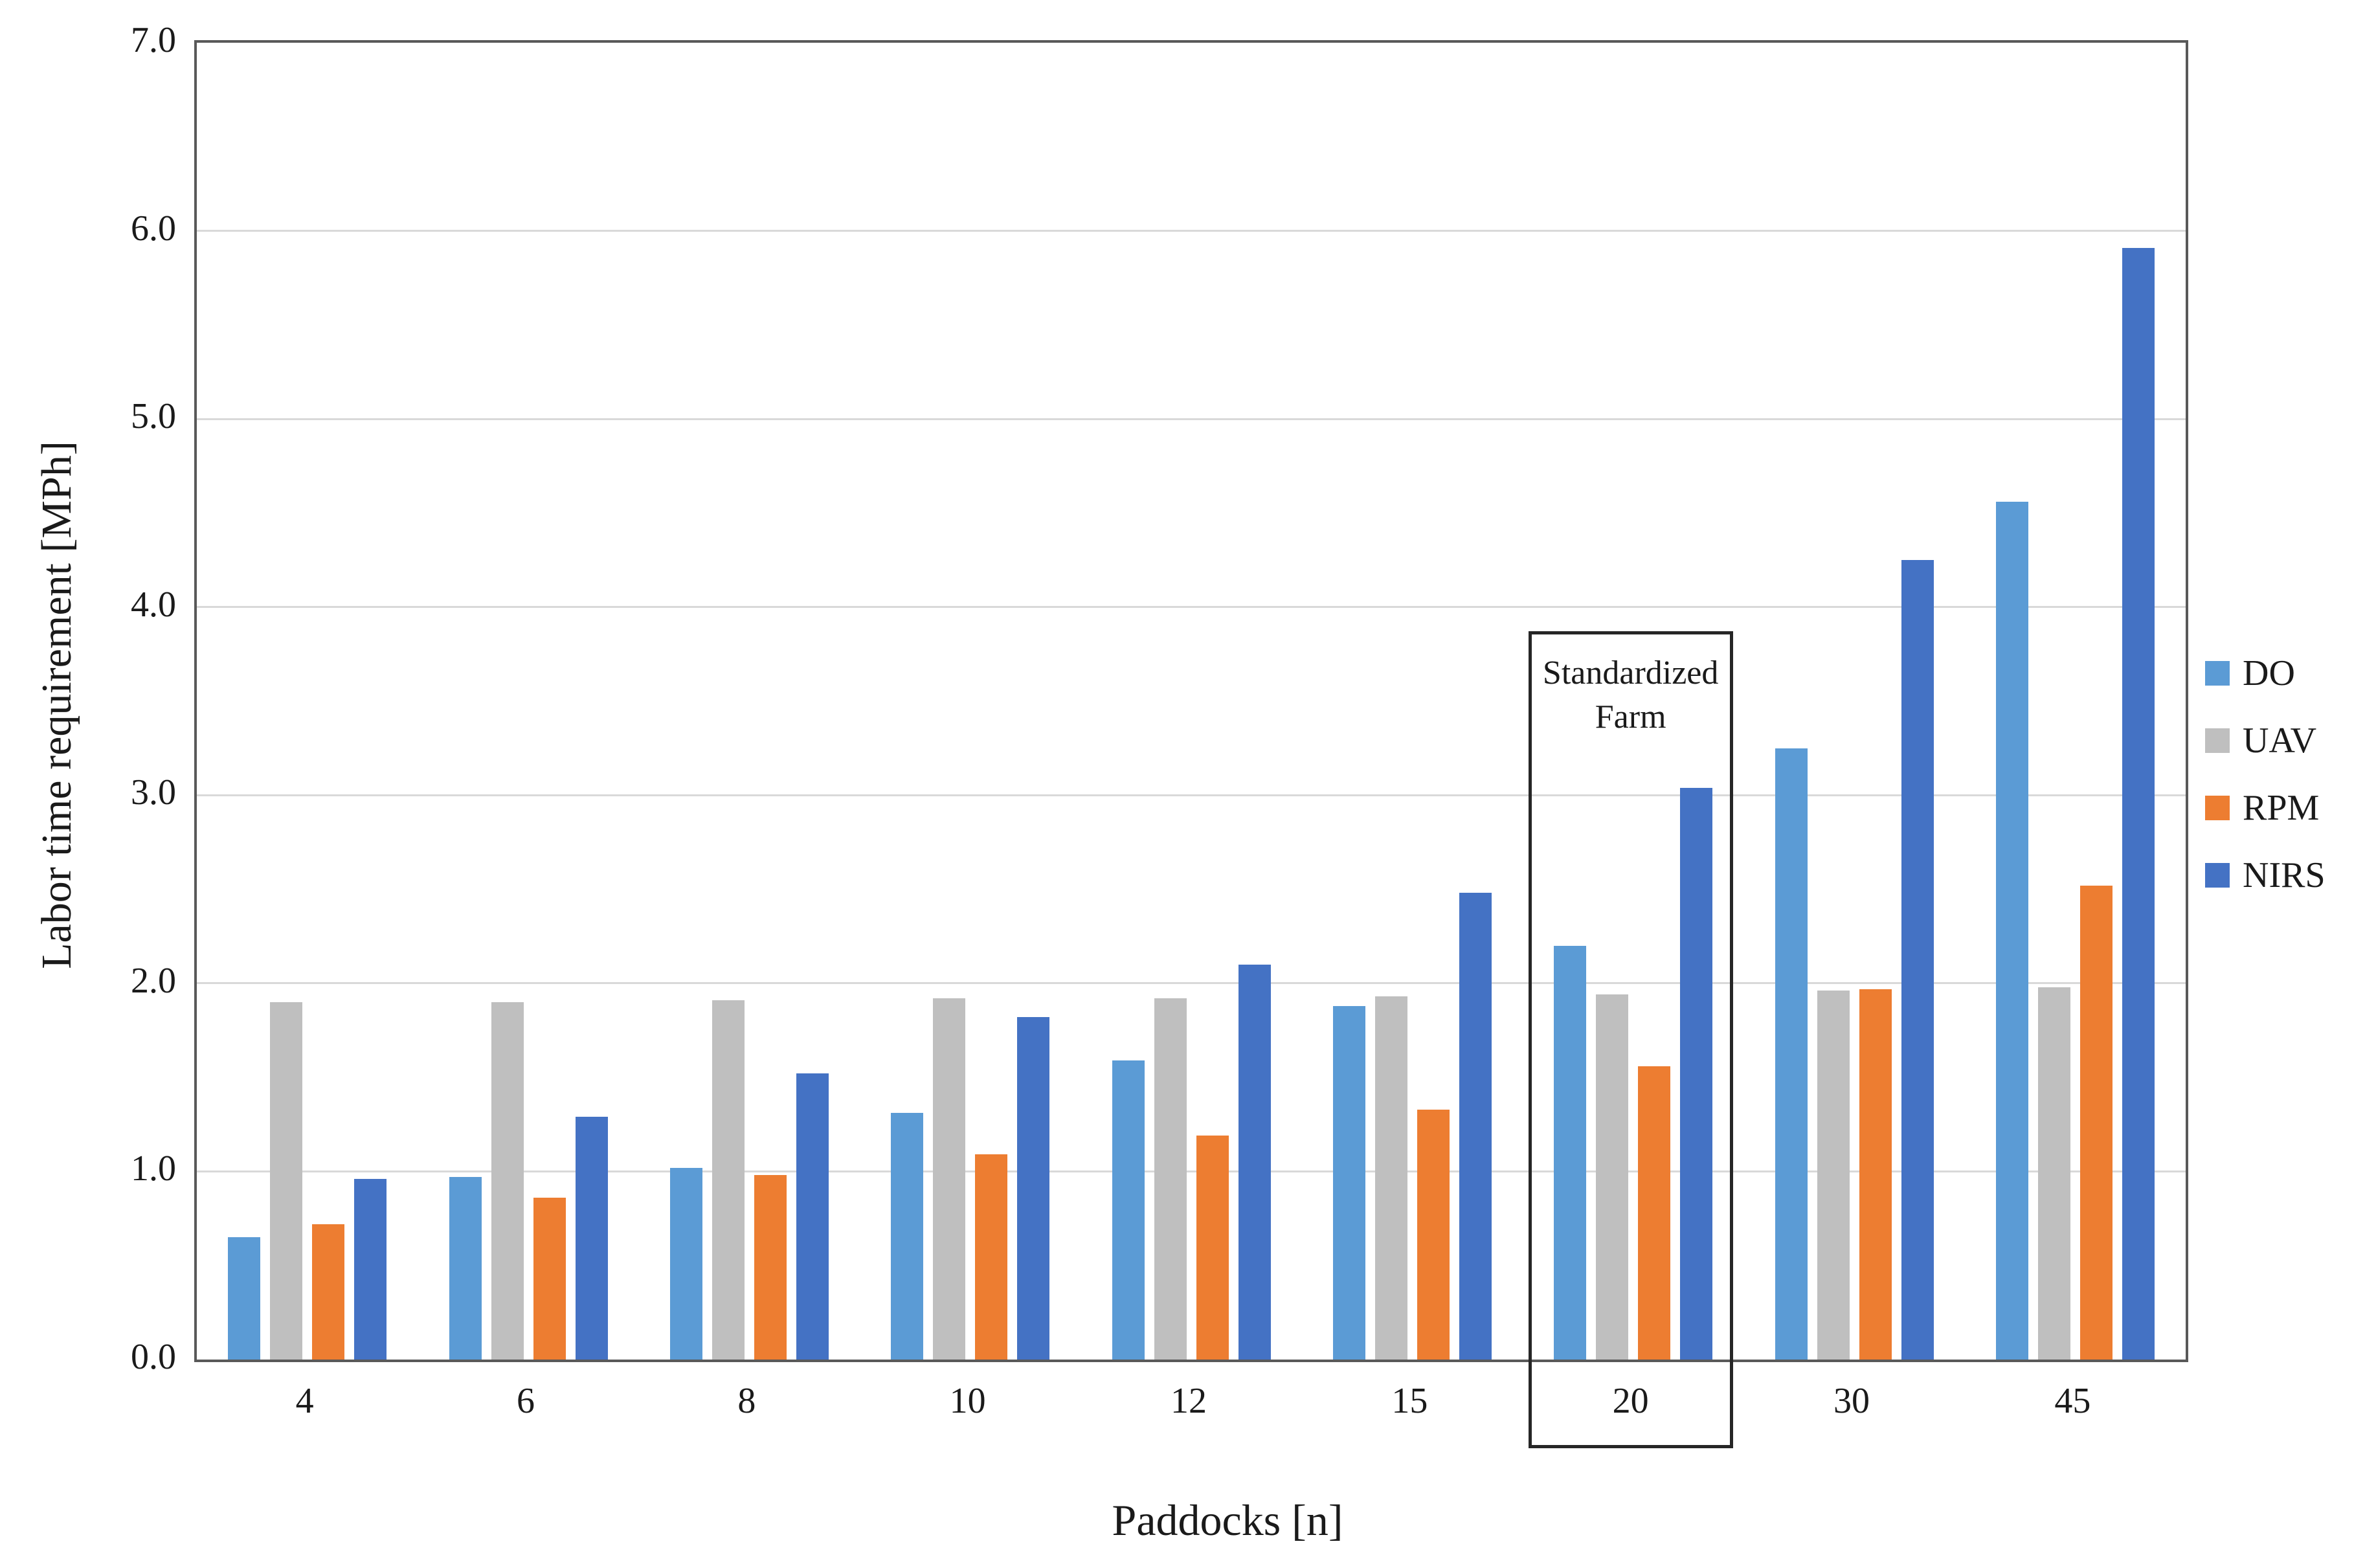  What do you see at coordinates (2217, 808) in the screenshot?
I see `legend-swatch-rpm` at bounding box center [2217, 808].